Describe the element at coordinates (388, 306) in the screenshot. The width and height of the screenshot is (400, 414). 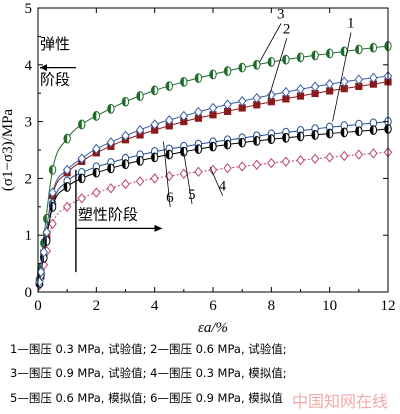
I see `x-tick-label: 12` at that location.